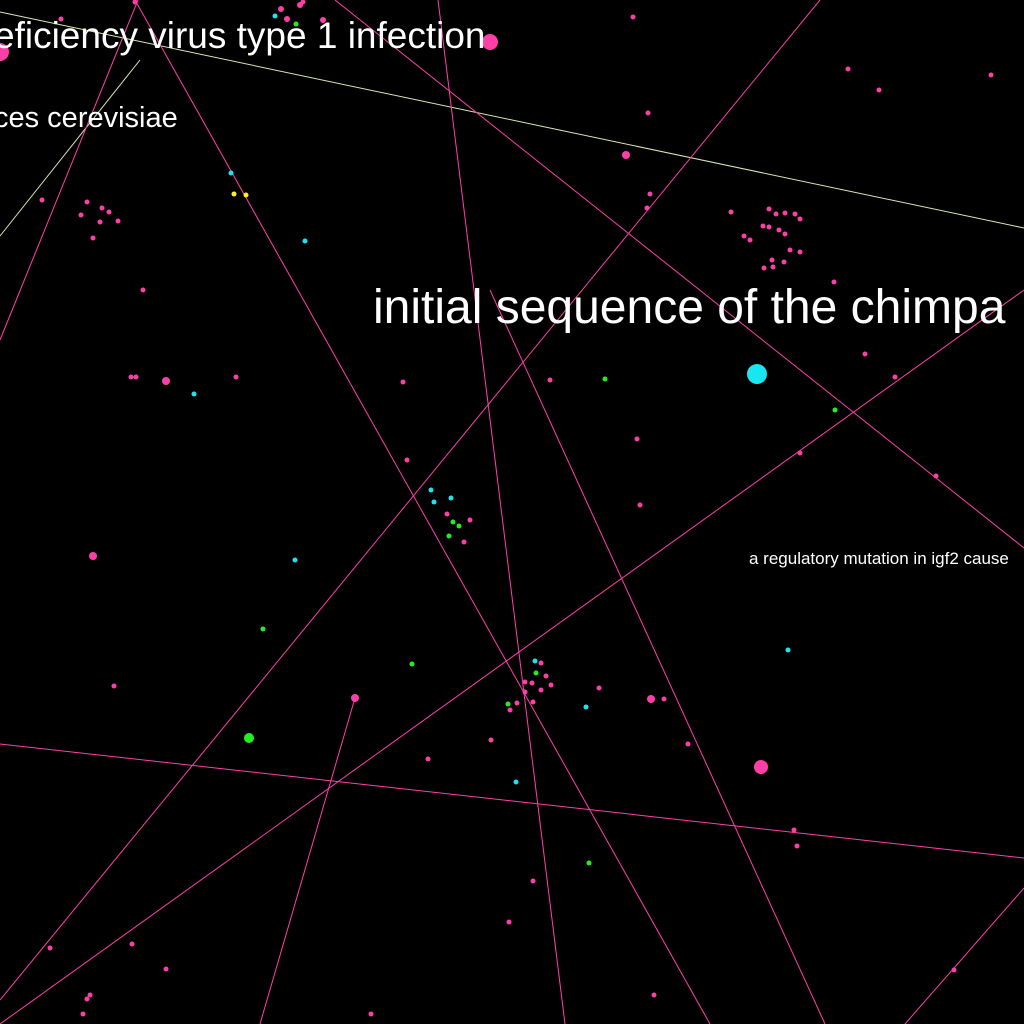 The height and width of the screenshot is (1024, 1024). What do you see at coordinates (89, 118) in the screenshot?
I see `node-label-saccharomyces: ces cerevisiae` at bounding box center [89, 118].